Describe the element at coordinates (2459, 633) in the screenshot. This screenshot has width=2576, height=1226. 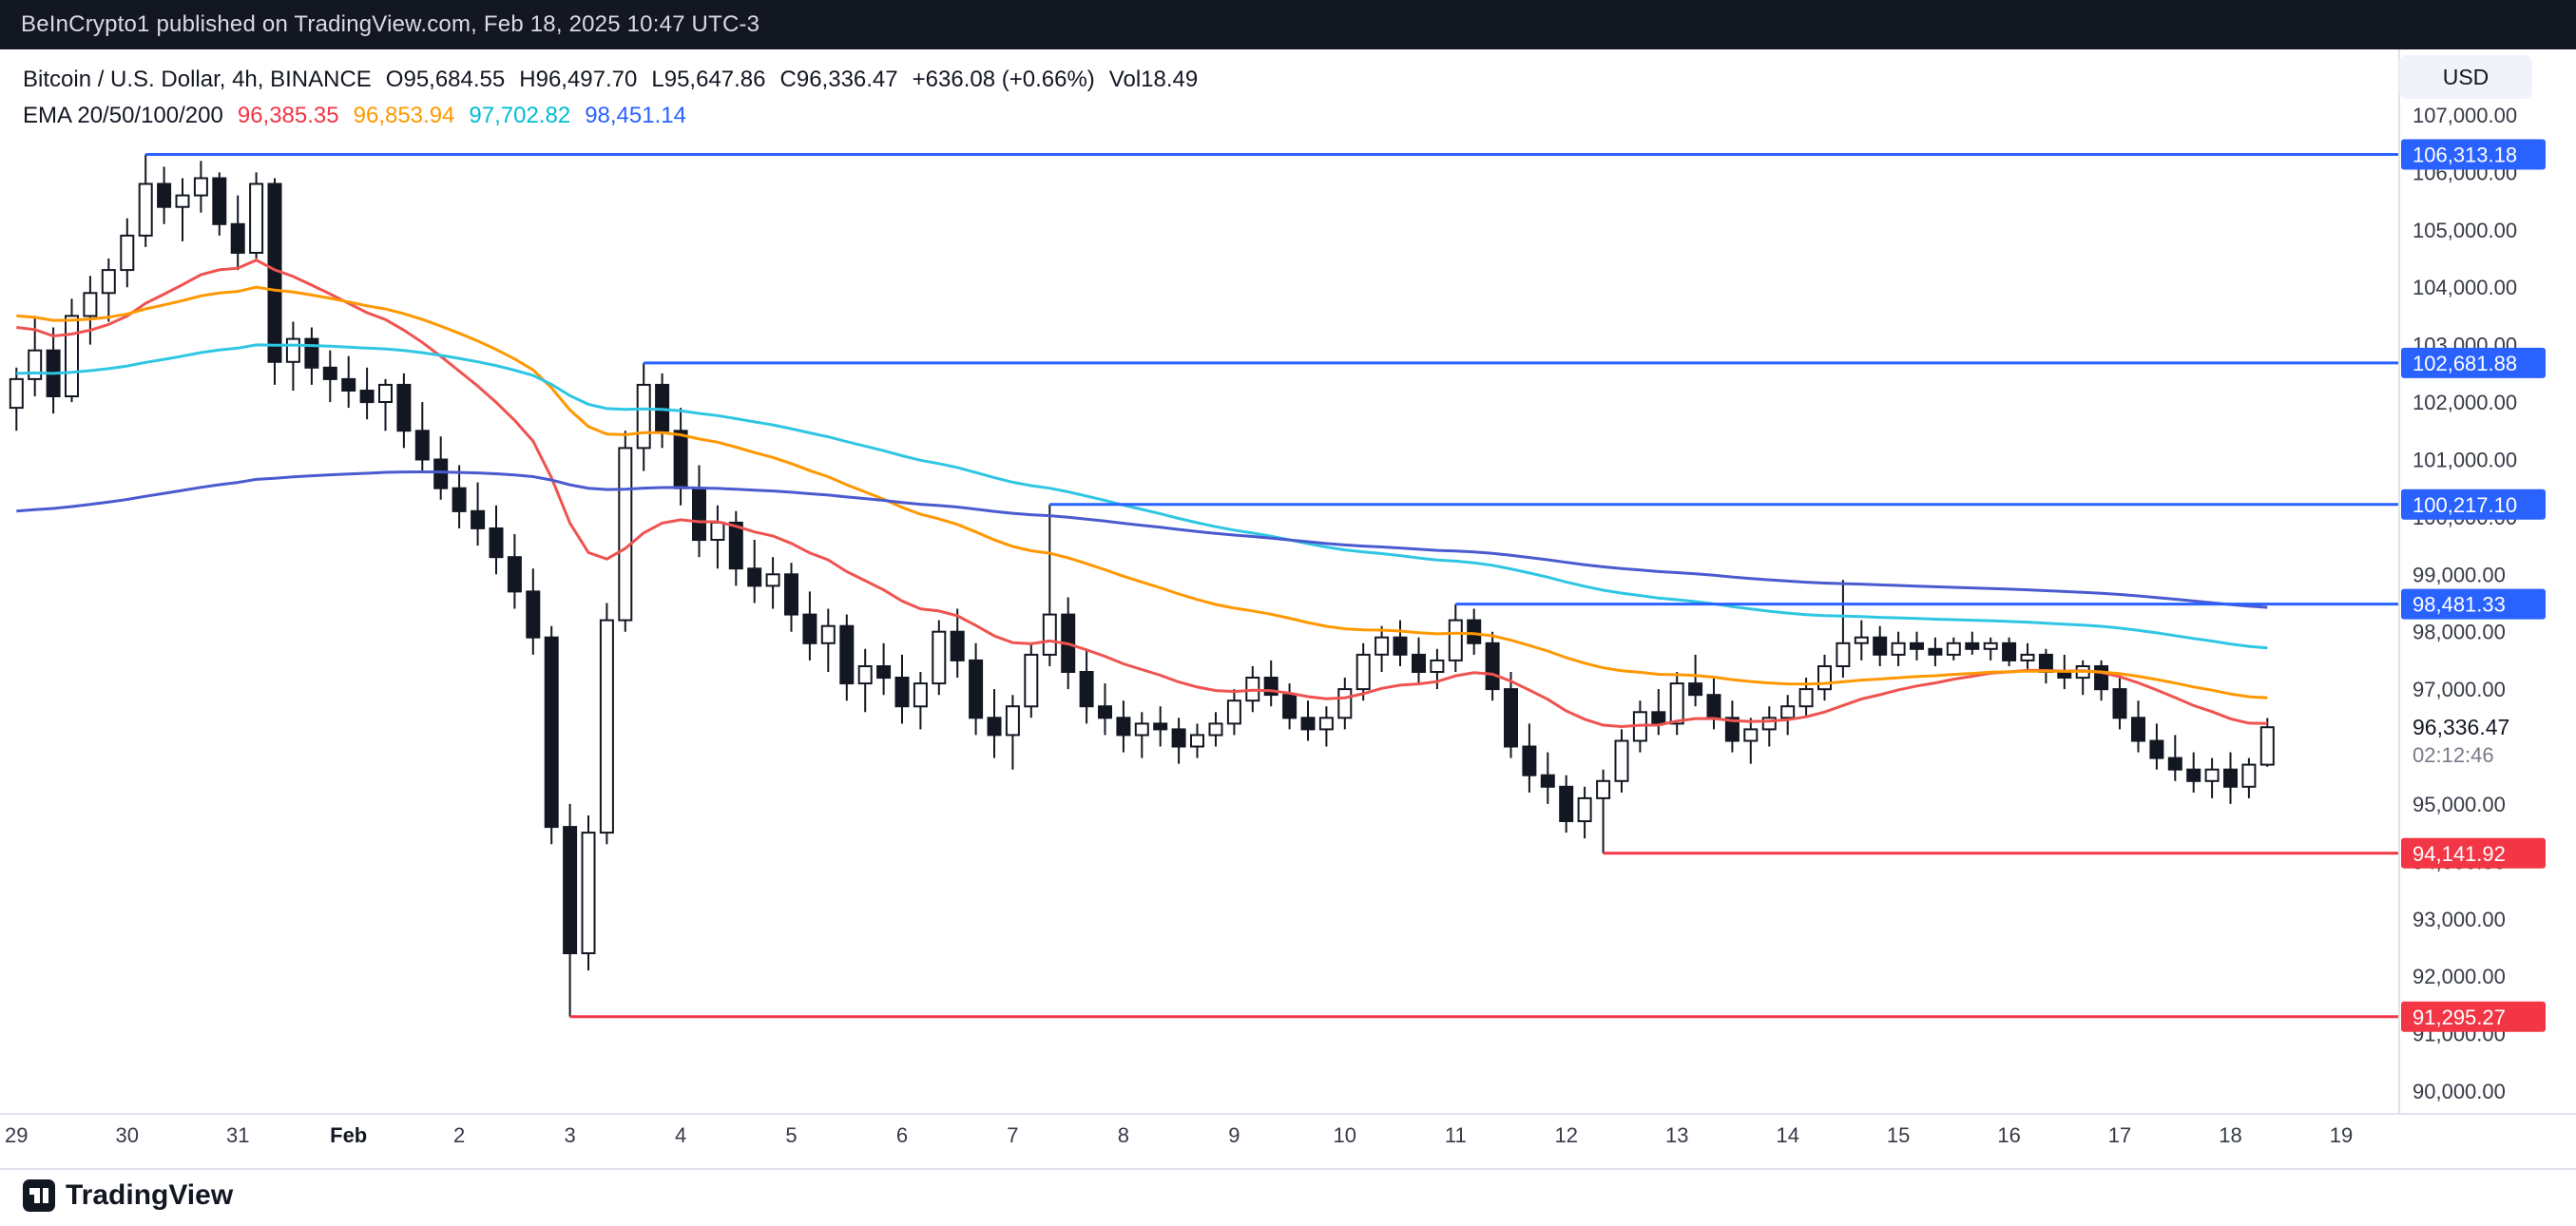
I see `svg-text: 98,000.00` at that location.